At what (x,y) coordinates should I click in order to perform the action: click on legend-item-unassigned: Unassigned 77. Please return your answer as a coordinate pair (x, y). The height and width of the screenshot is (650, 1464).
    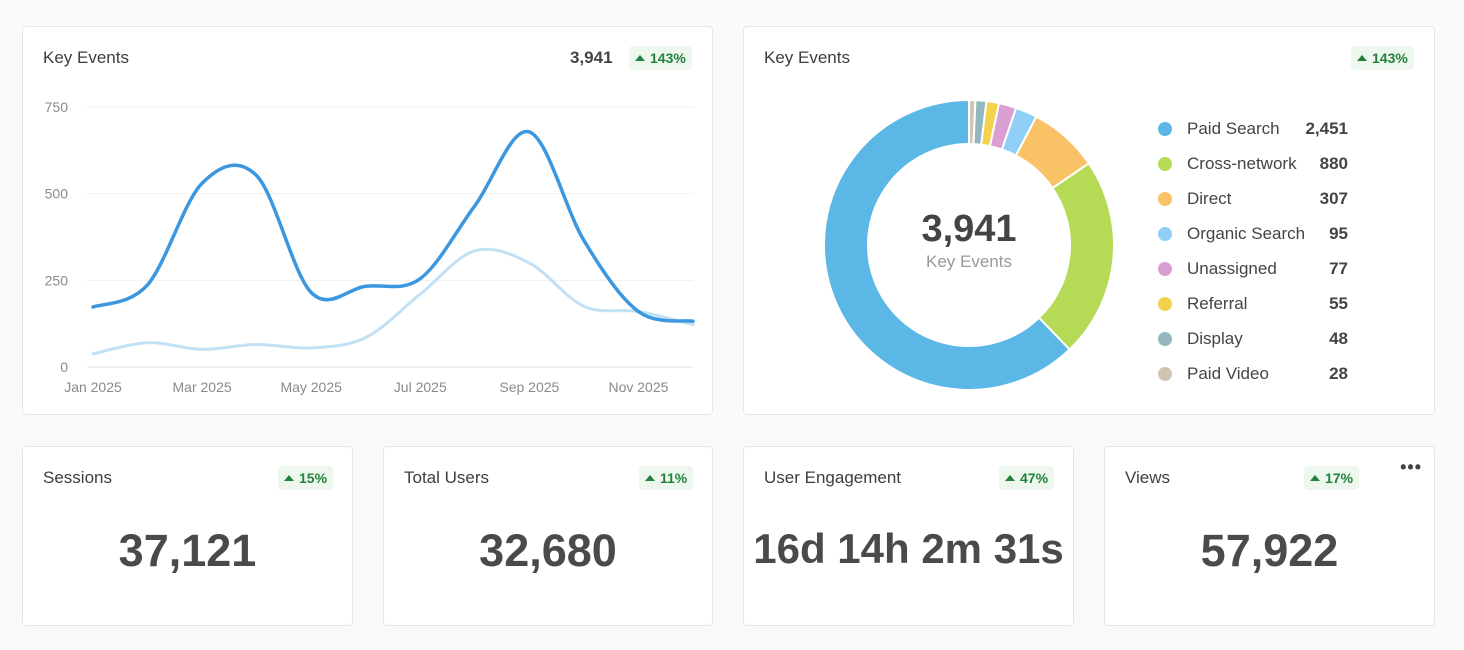
    Looking at the image, I should click on (1253, 268).